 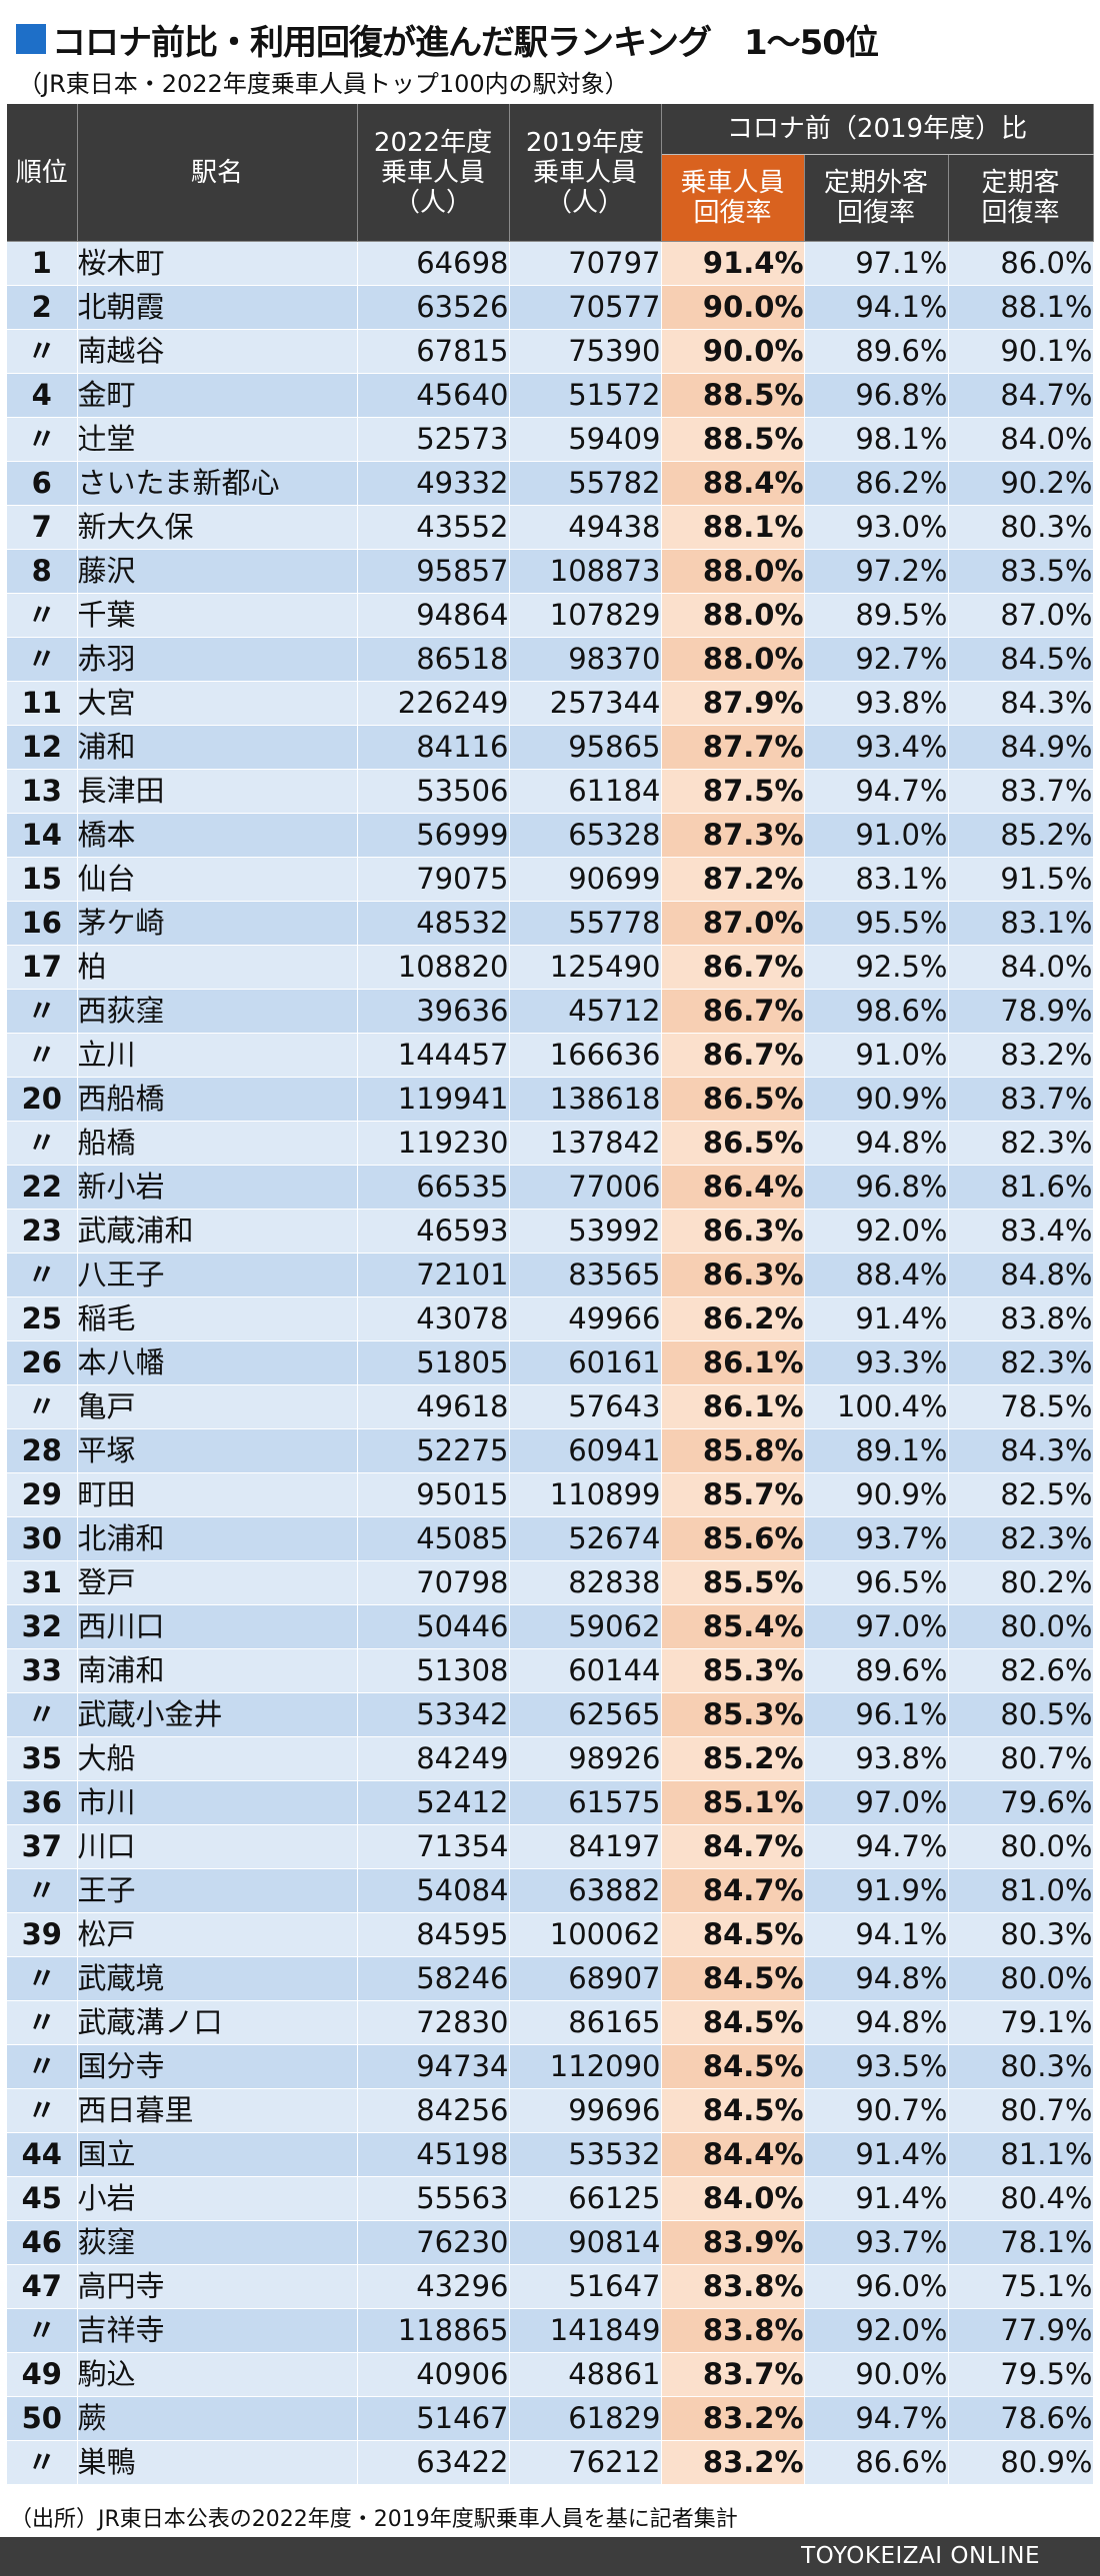 I want to click on cell-pass-recovery-rate: 84.8%, so click(x=1021, y=1275).